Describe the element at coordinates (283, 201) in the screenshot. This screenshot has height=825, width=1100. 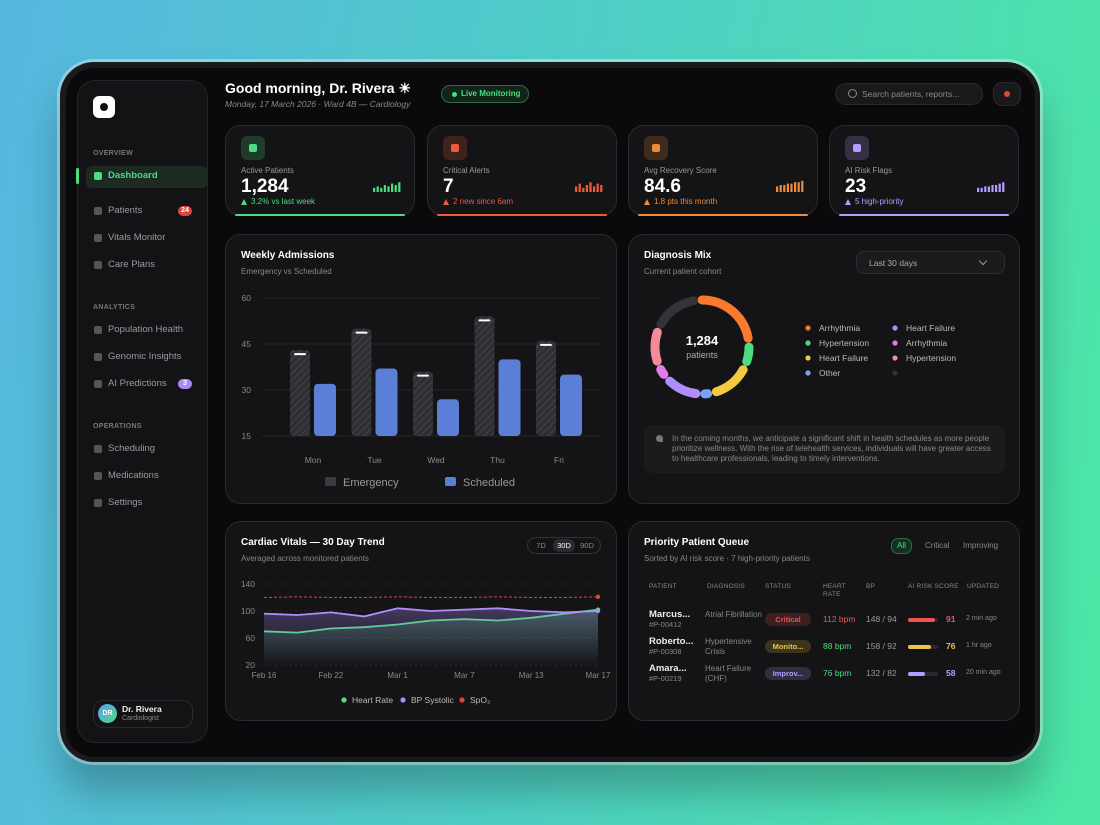
I see `kpi-delta: 3.2% vs last week` at that location.